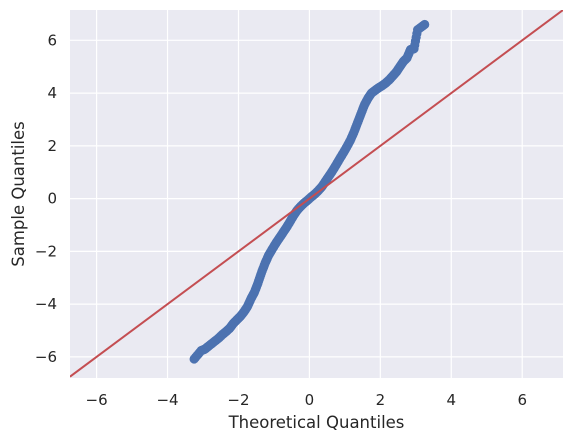 The image size is (575, 445). Describe the element at coordinates (52, 40) in the screenshot. I see `y-tick-label: 6` at that location.